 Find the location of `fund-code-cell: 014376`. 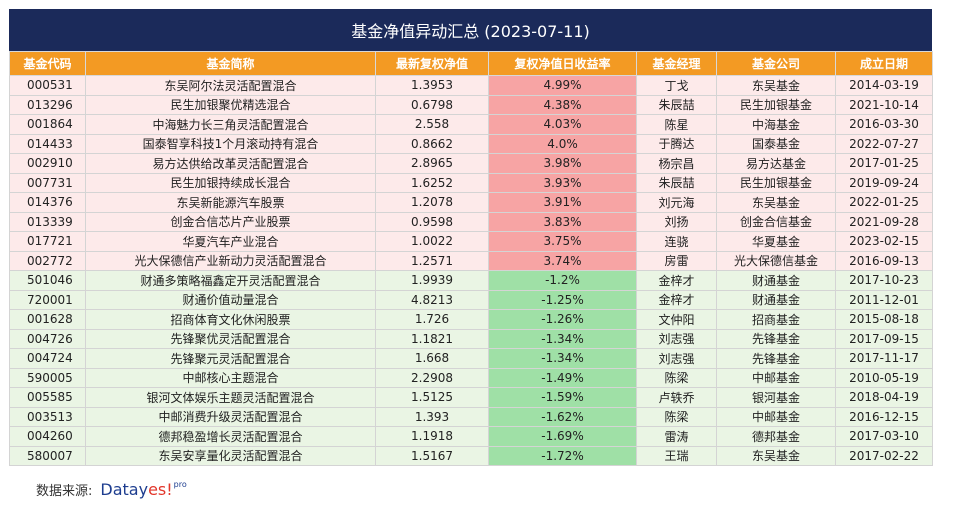

fund-code-cell: 014376 is located at coordinates (47, 202).